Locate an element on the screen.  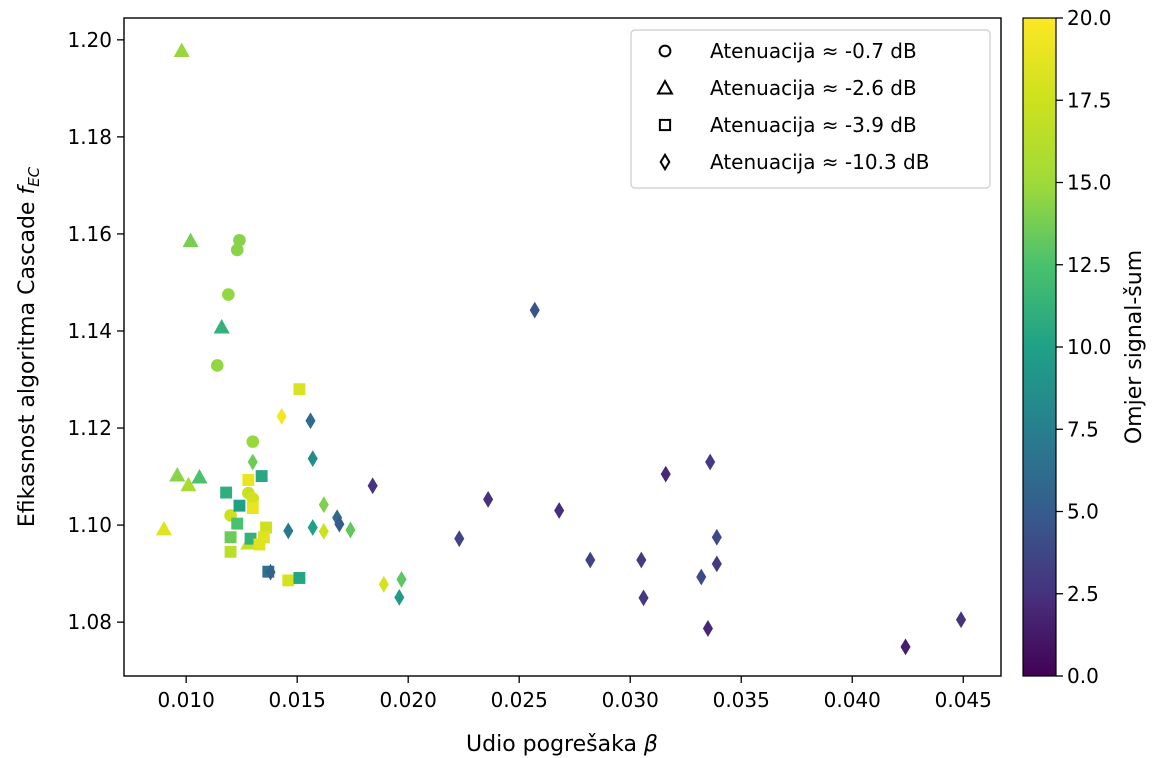
y-tick-label: 1.12 is located at coordinates (89, 428).